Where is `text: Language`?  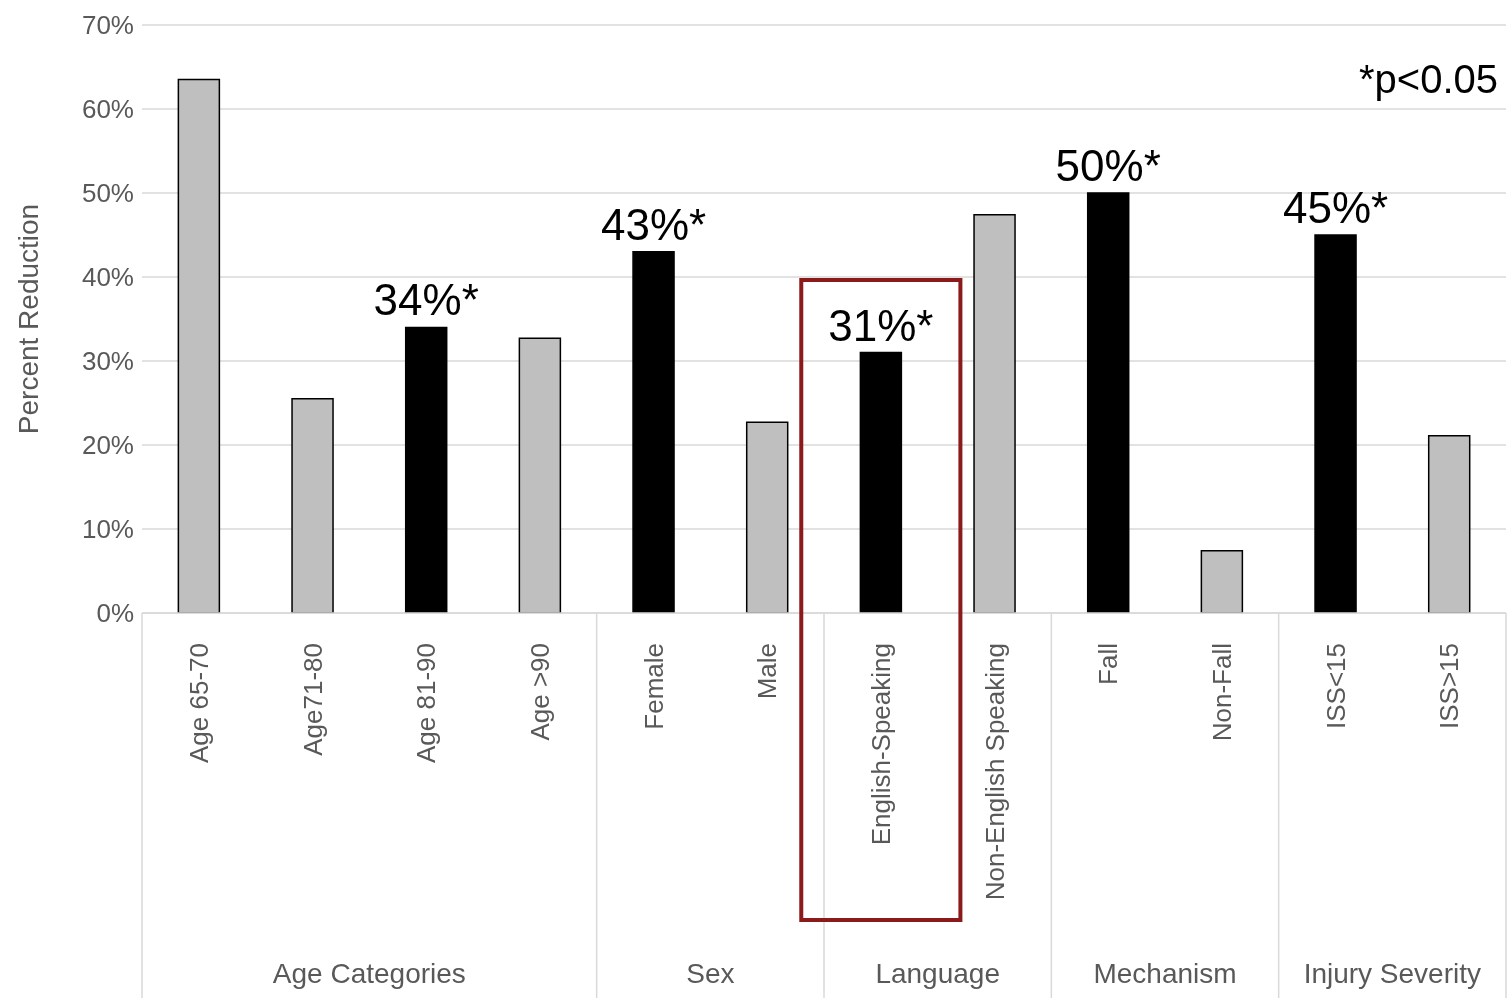
text: Language is located at coordinates (937, 973).